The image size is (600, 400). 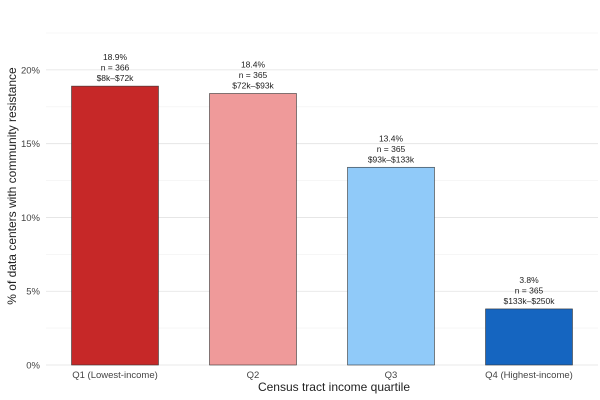 What do you see at coordinates (391, 375) in the screenshot?
I see `x-tick-label: Q3` at bounding box center [391, 375].